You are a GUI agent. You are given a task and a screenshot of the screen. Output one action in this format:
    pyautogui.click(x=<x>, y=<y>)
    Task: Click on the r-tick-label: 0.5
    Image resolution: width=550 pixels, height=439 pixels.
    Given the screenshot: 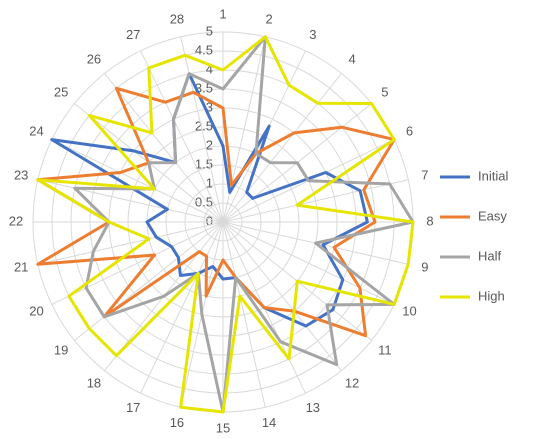 What is the action you would take?
    pyautogui.click(x=204, y=201)
    